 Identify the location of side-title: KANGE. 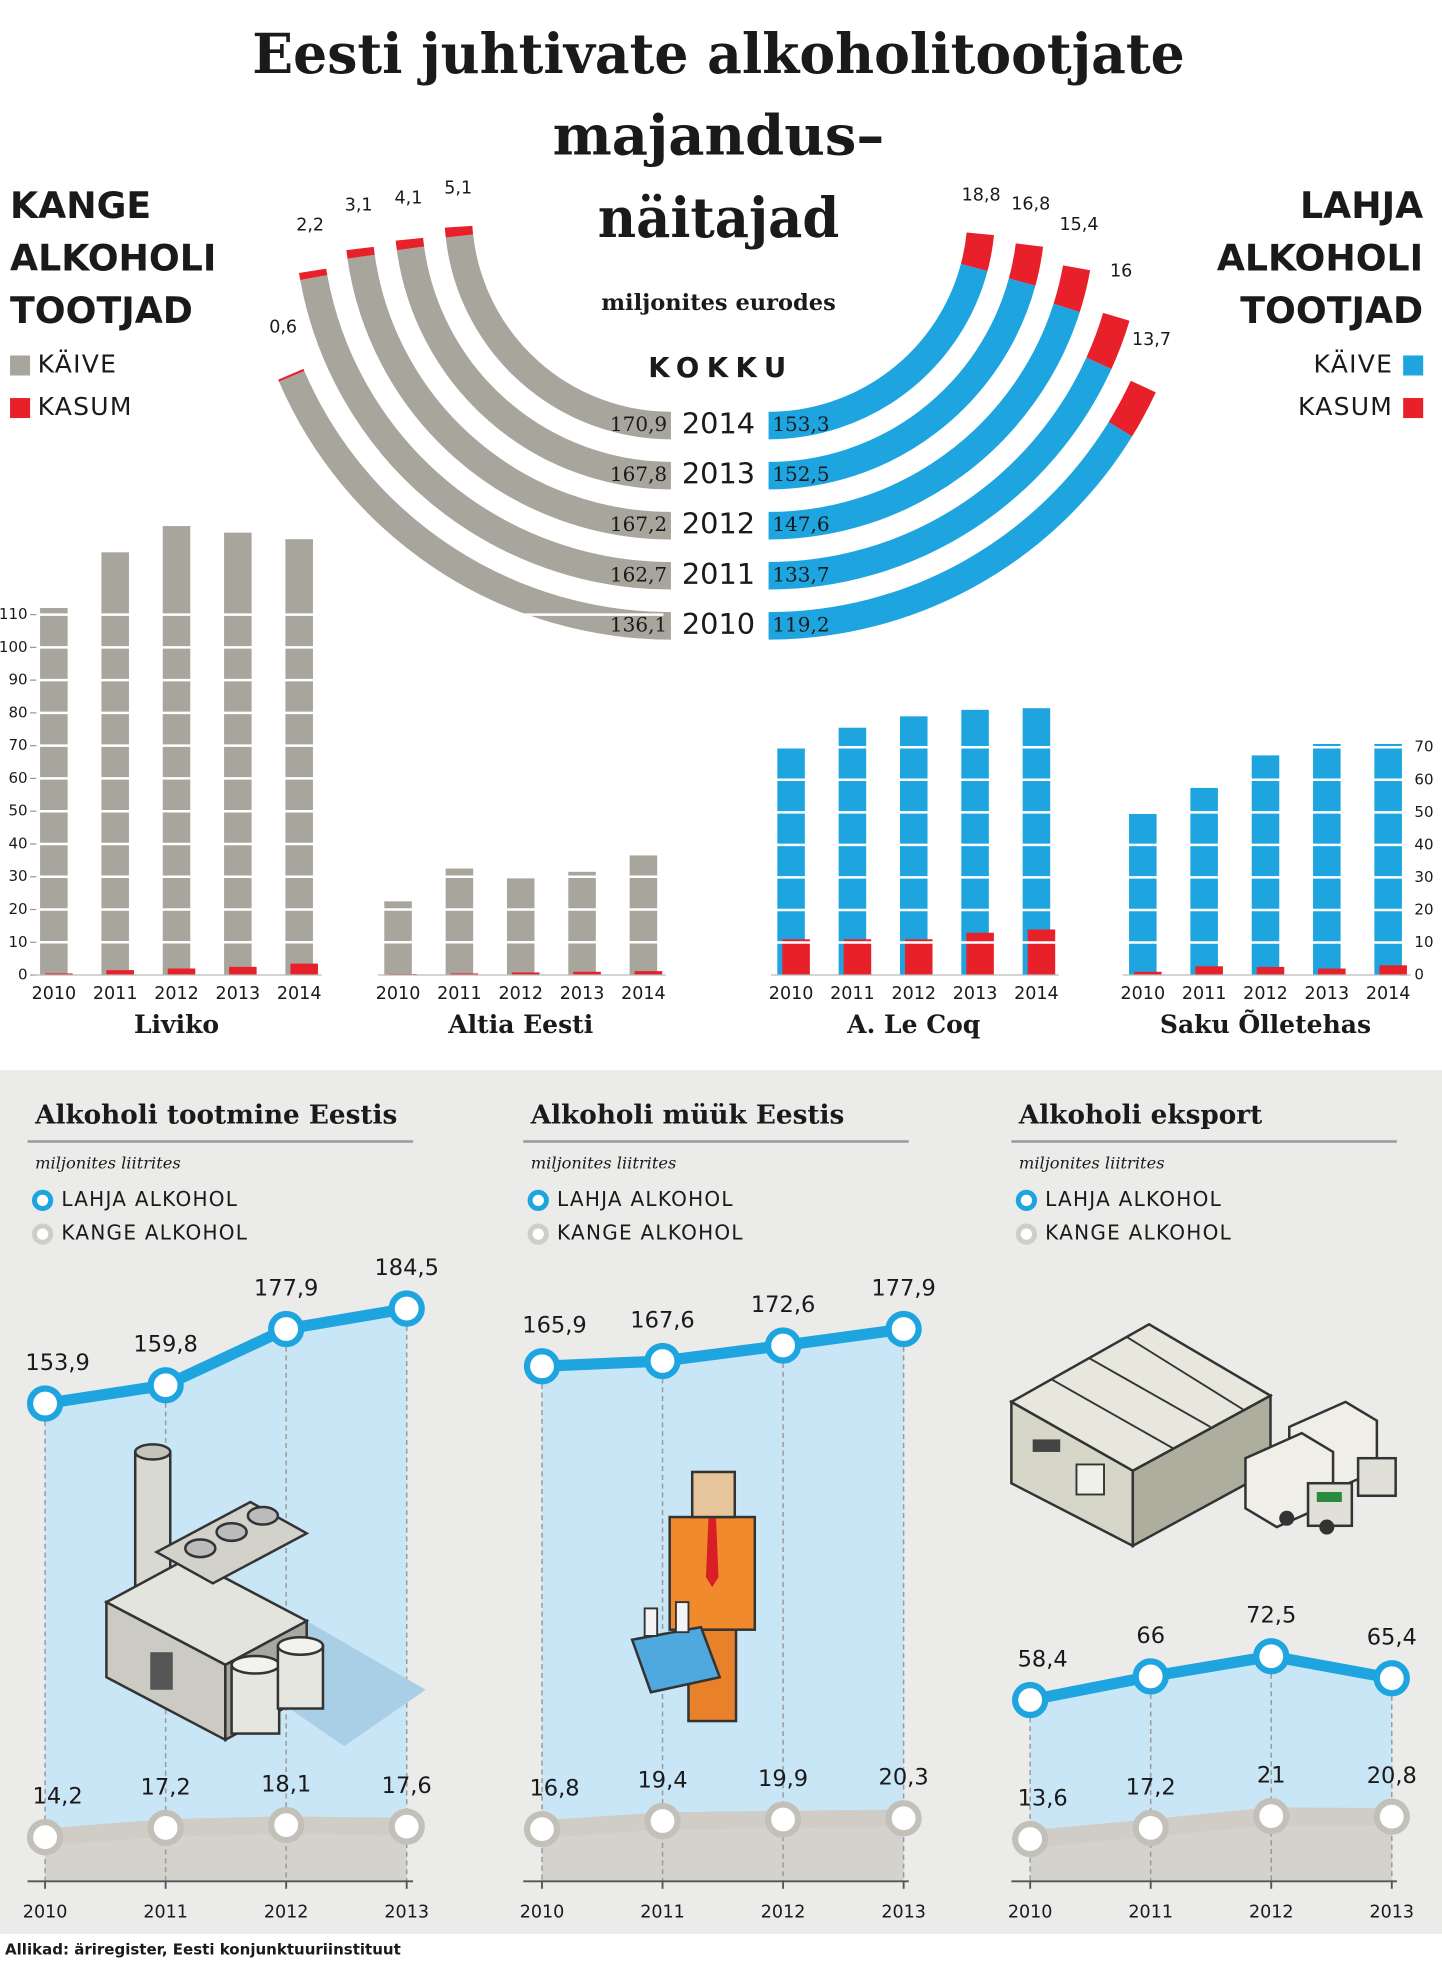
(80, 205).